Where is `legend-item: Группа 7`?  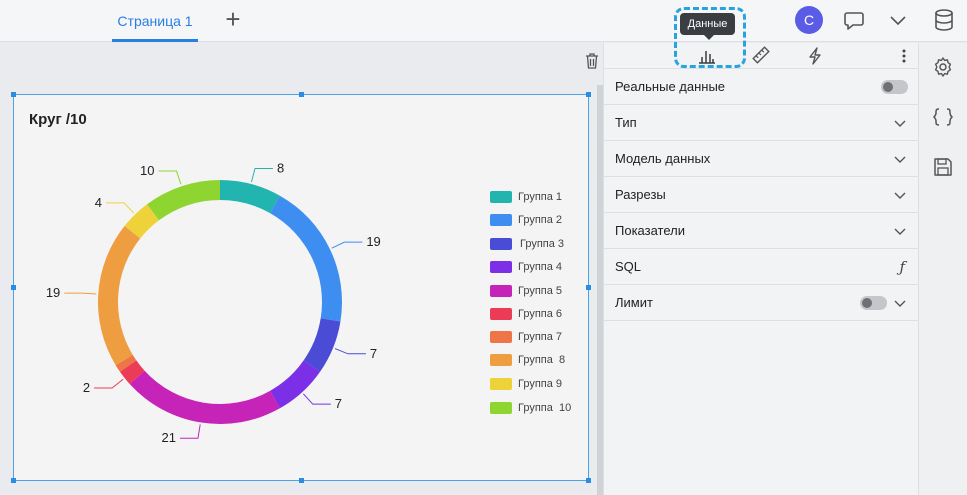 legend-item: Группа 7 is located at coordinates (526, 337).